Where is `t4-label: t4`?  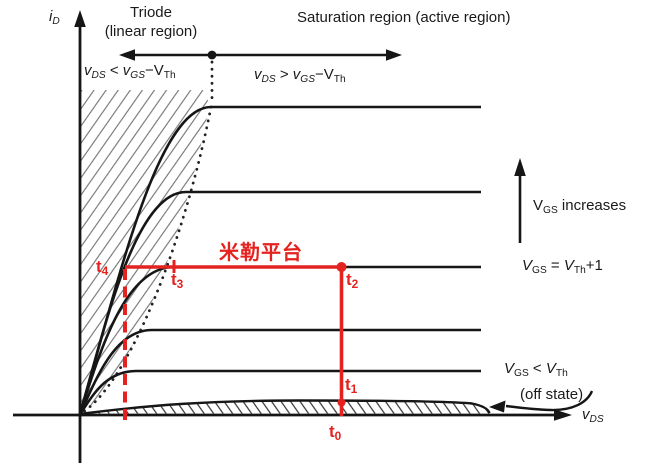
t4-label: t4 is located at coordinates (102, 268).